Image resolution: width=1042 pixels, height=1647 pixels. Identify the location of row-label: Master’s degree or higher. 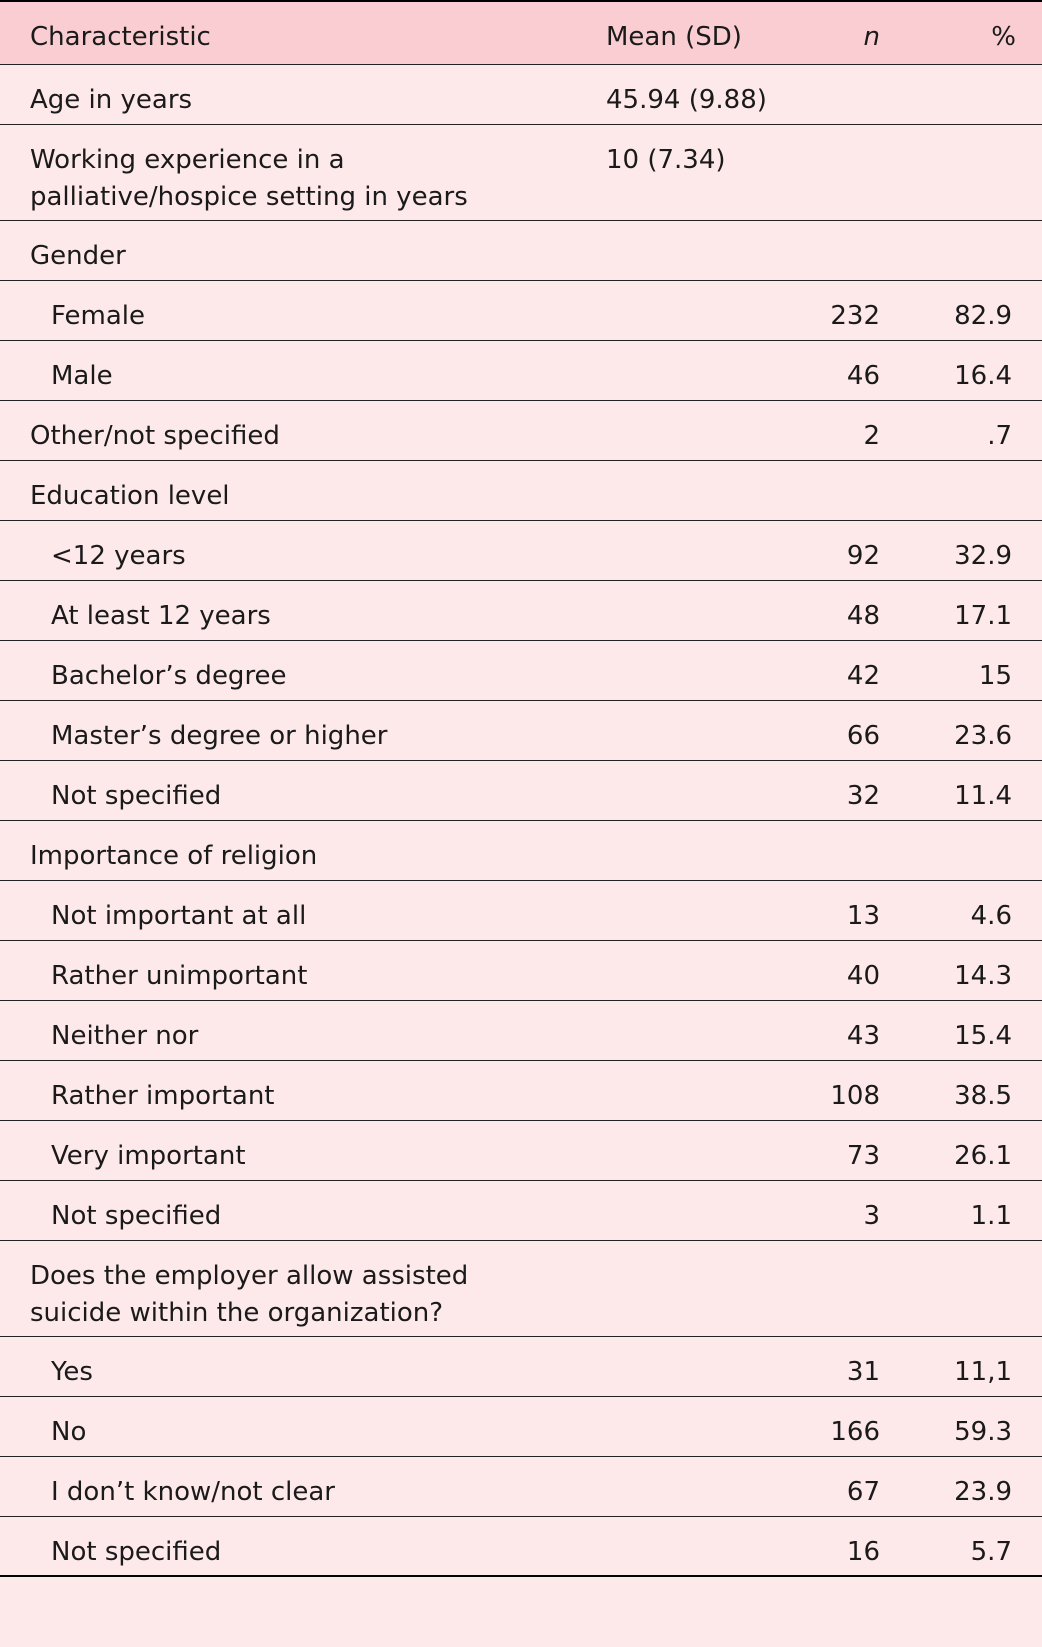
(219, 735).